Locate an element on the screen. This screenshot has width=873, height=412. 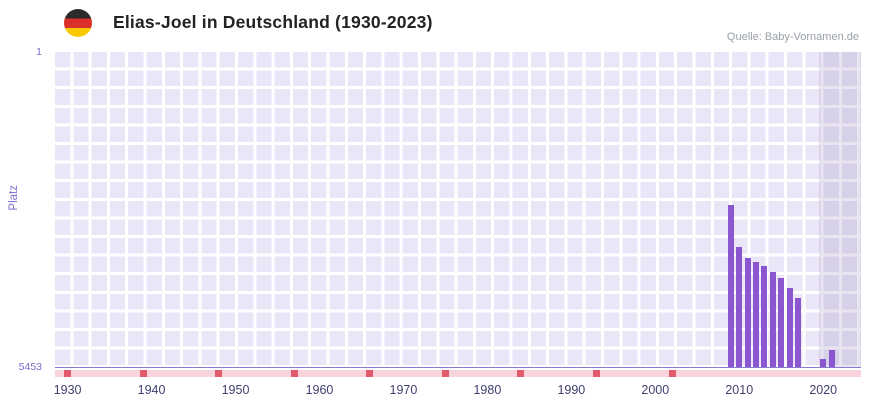
no-data-marker-1993 is located at coordinates (597, 373).